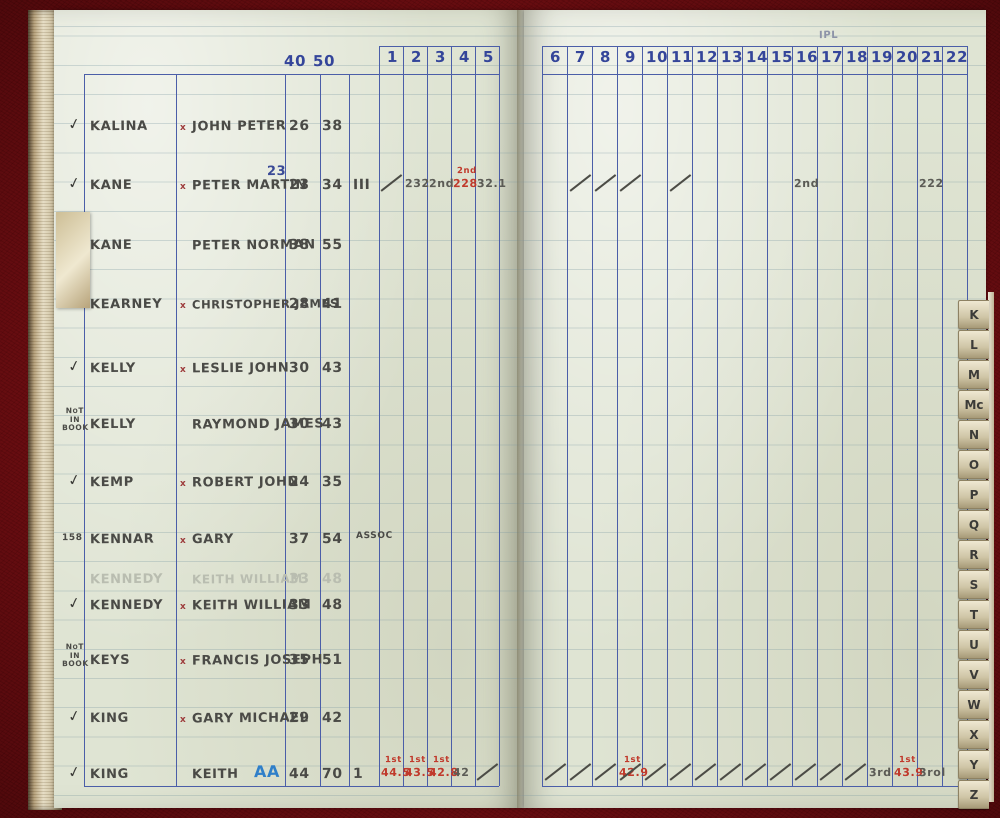 The height and width of the screenshot is (818, 1000). Describe the element at coordinates (754, 47) in the screenshot. I see `right-att-header-top` at that location.